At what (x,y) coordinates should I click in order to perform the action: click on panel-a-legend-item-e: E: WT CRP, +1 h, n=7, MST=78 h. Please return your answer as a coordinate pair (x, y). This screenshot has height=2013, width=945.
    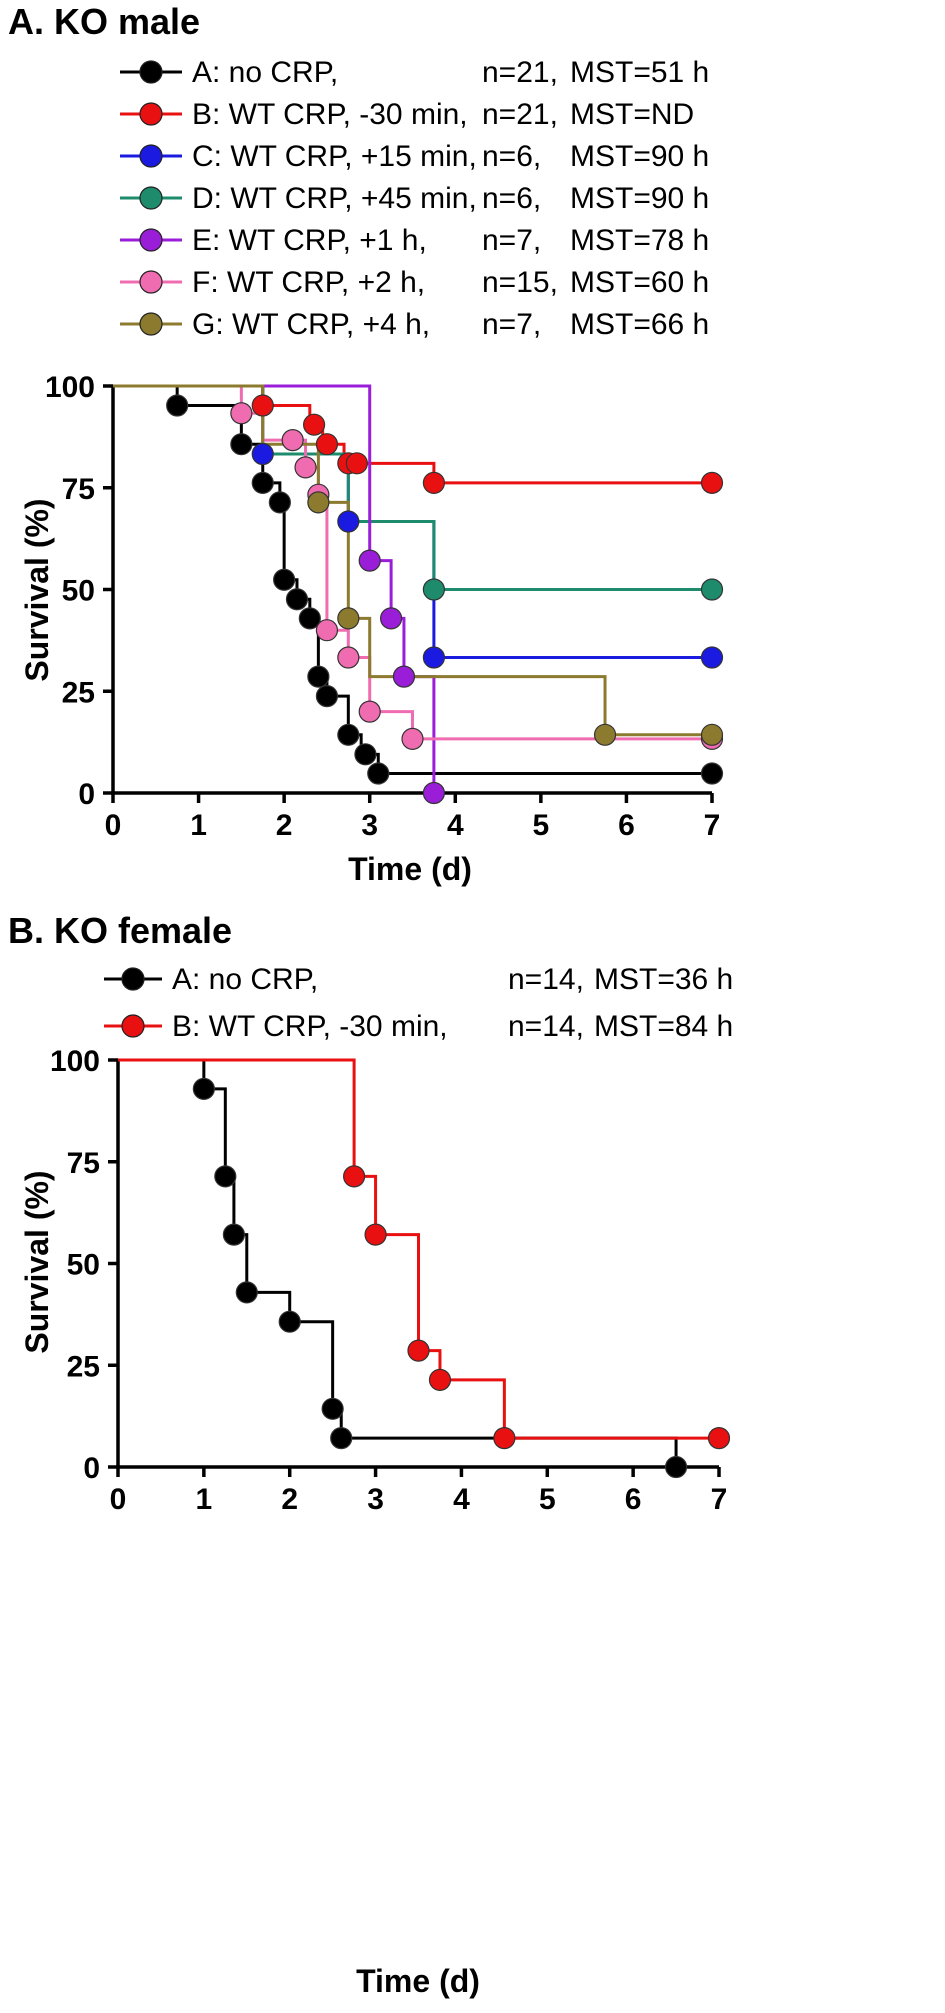
    Looking at the image, I should click on (414, 240).